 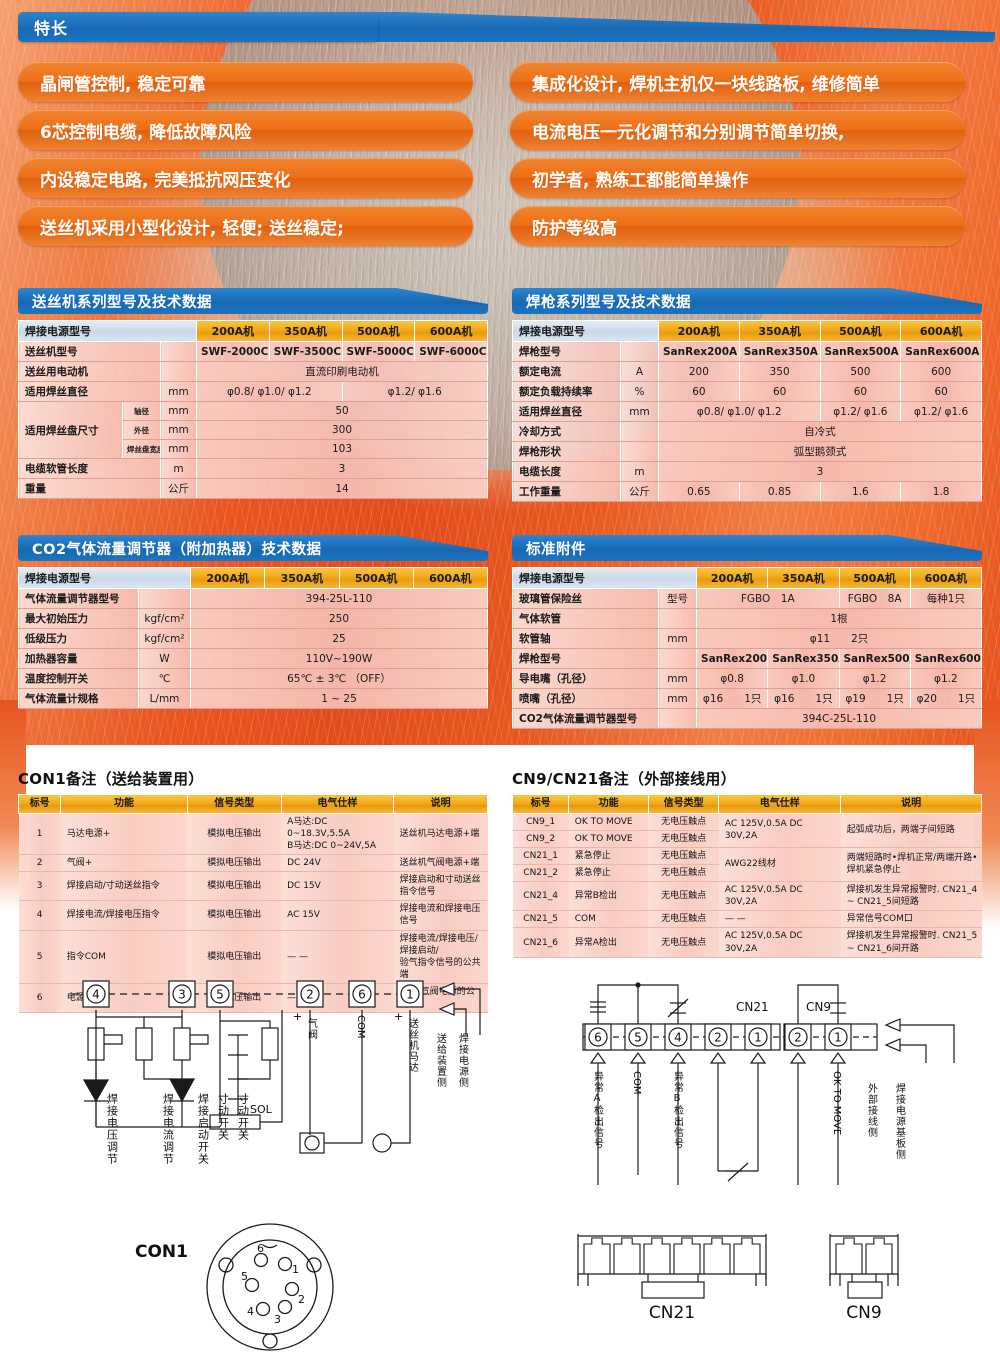 I want to click on label-weld-voltage-adjust: 焊接电压调节, so click(x=112, y=1129).